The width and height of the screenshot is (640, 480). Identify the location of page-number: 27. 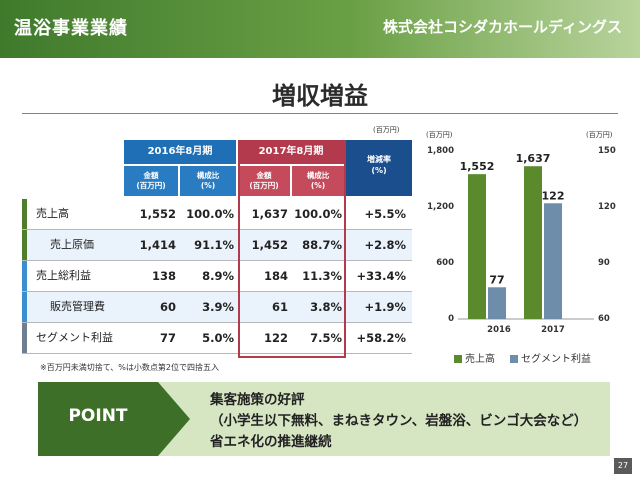
(623, 466).